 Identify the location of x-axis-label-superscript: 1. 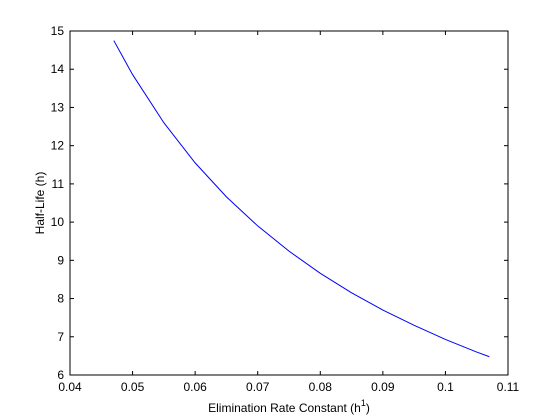
(363, 403).